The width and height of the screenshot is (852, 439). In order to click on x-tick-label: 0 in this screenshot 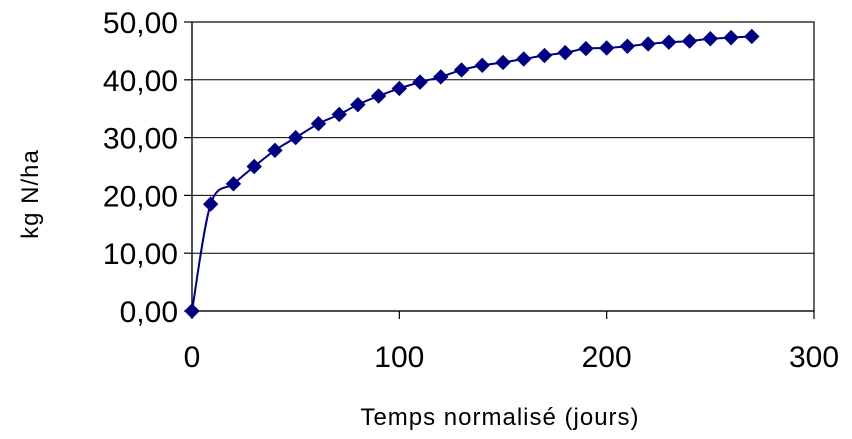, I will do `click(192, 357)`.